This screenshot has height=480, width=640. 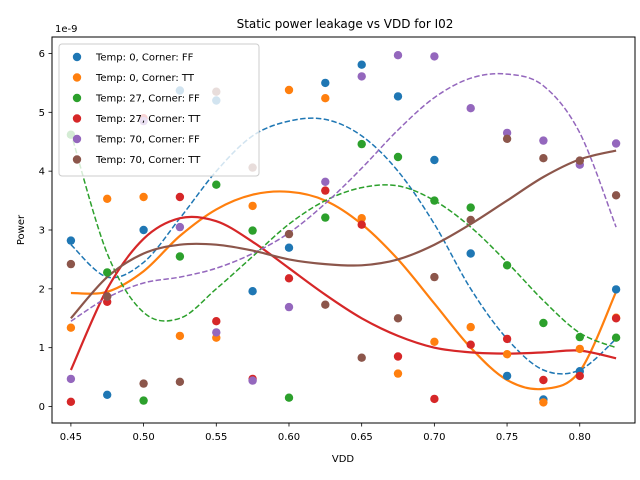 What do you see at coordinates (345, 24) in the screenshot?
I see `chart-title: Static power leakage vs VDD for I02` at bounding box center [345, 24].